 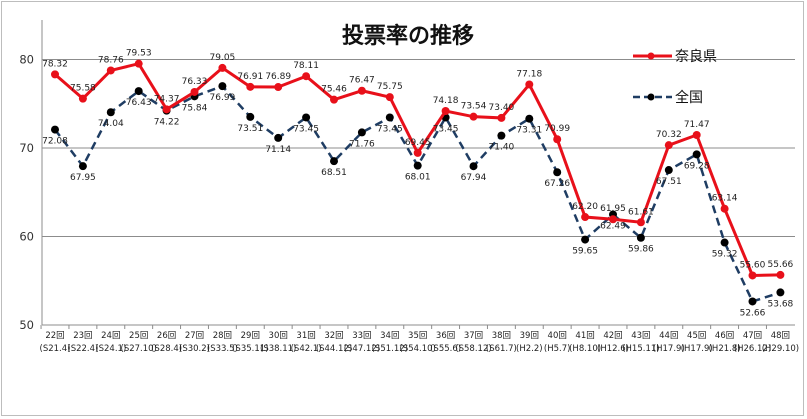 What do you see at coordinates (55, 142) in the screenshot?
I see `data-label: 72.08` at bounding box center [55, 142].